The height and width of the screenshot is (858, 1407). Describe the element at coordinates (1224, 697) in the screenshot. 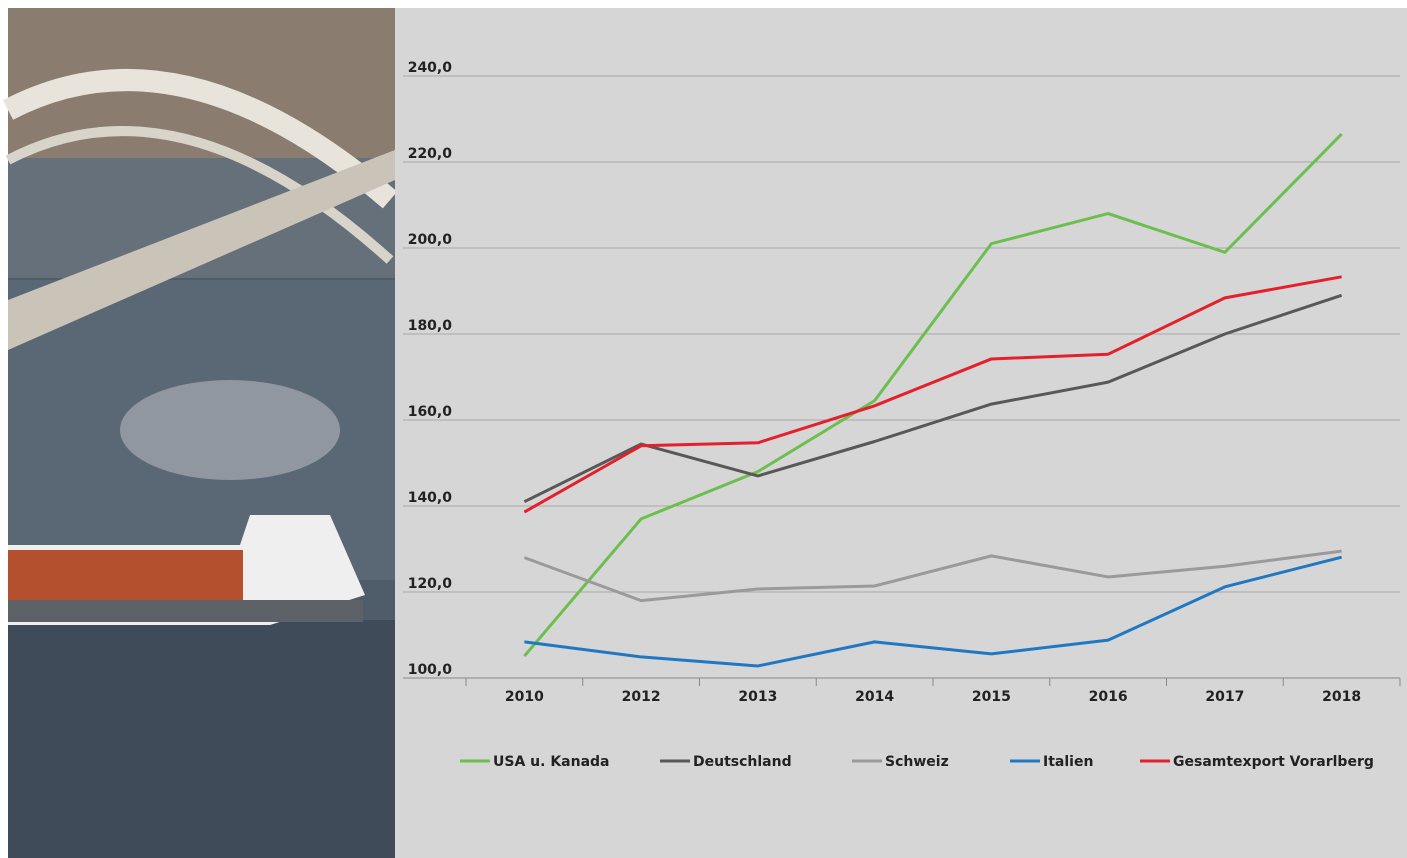

I see `x-tick-label: 2017` at that location.